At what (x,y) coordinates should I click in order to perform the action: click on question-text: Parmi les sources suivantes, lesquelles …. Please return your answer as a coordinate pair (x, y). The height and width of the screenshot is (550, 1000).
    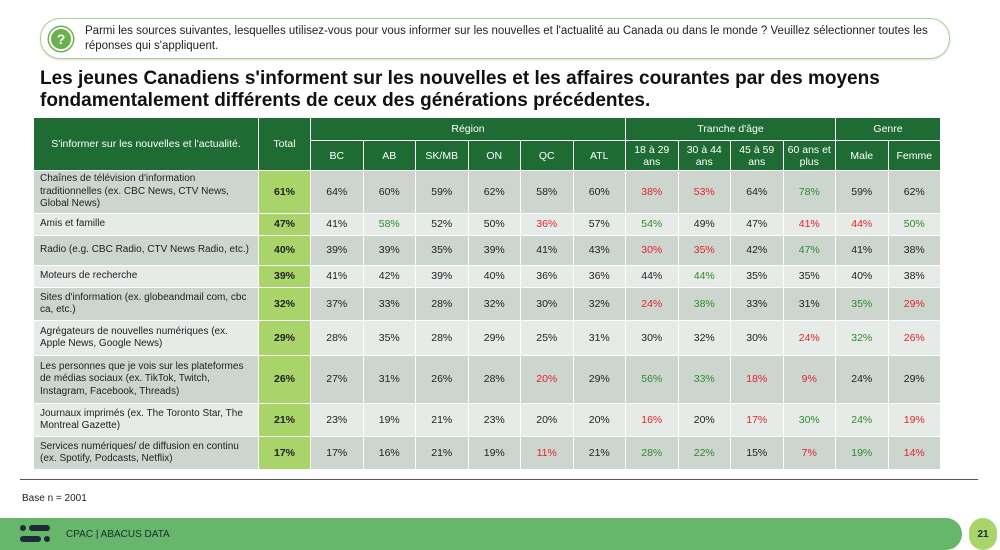
    Looking at the image, I should click on (506, 38).